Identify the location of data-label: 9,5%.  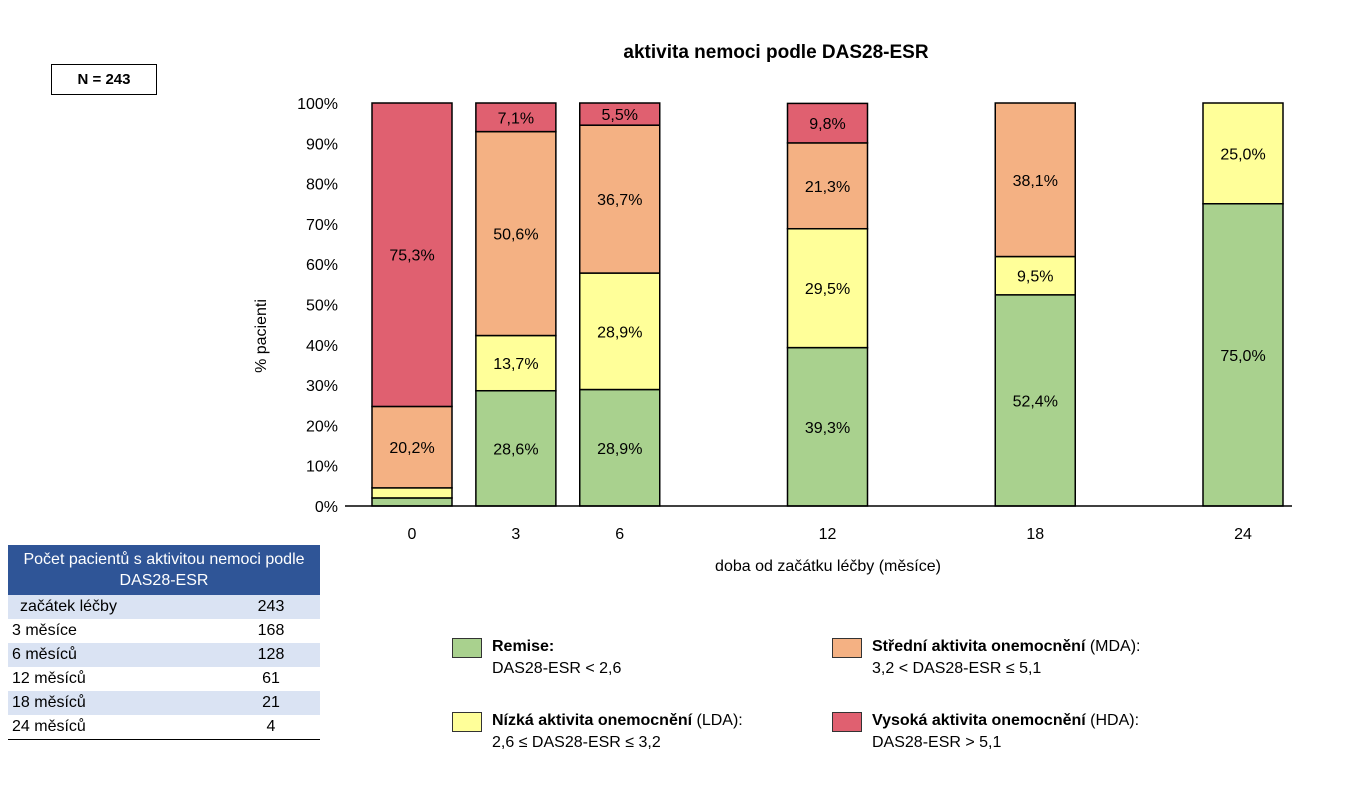
(1035, 277).